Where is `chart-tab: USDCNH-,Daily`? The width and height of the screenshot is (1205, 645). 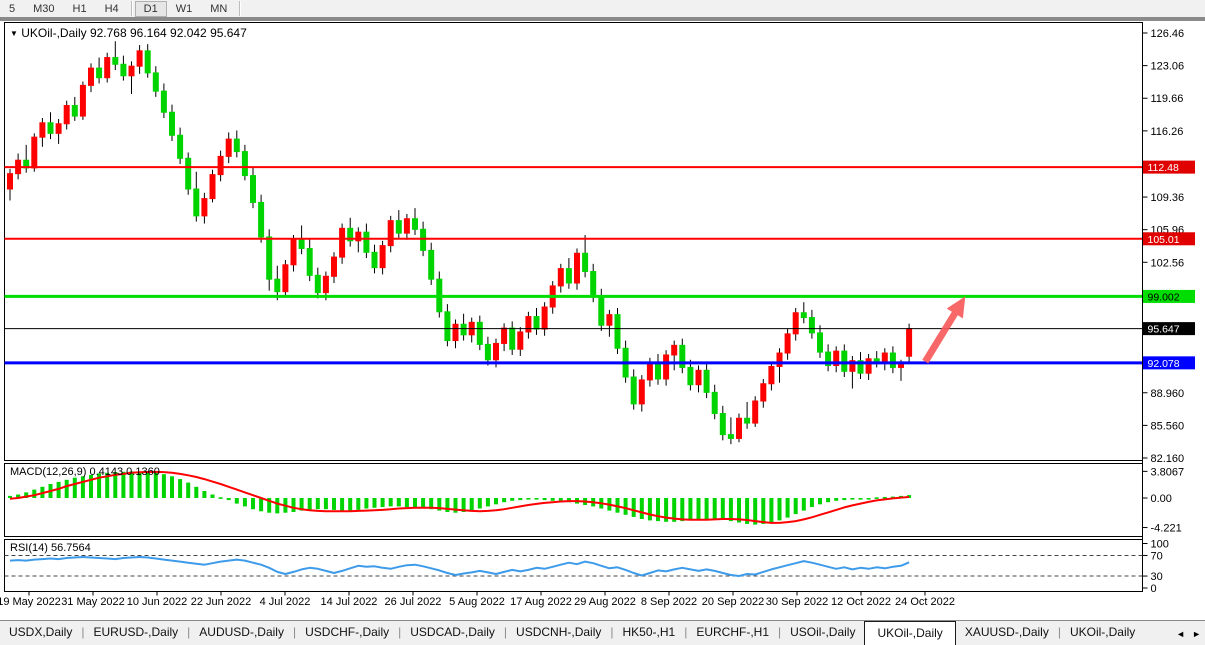 chart-tab: USDCNH-,Daily is located at coordinates (559, 632).